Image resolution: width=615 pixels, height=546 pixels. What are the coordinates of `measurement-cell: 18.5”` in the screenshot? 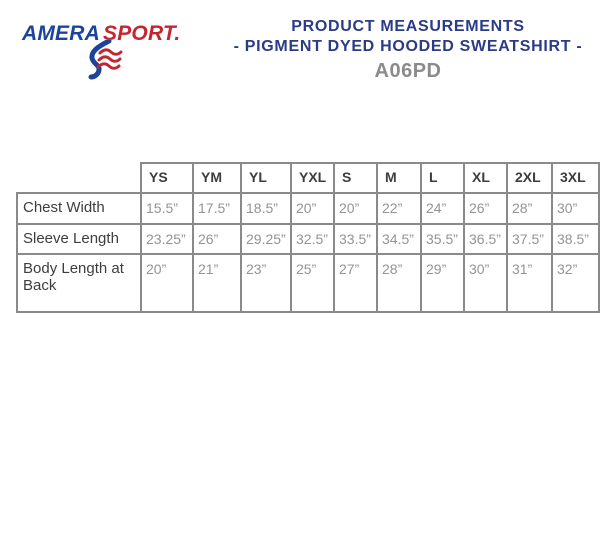 It's located at (266, 208).